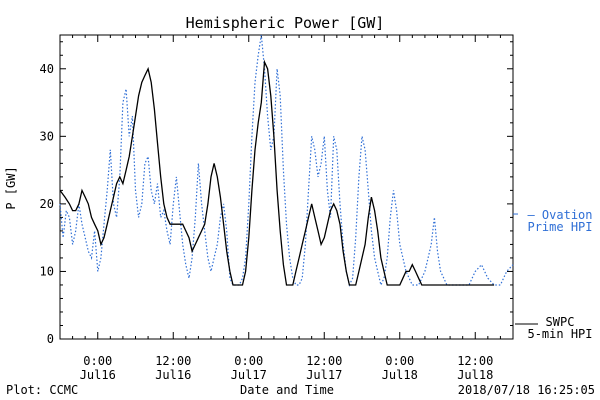 The height and width of the screenshot is (400, 600). What do you see at coordinates (47, 271) in the screenshot?
I see `y-tick-label: 10` at bounding box center [47, 271].